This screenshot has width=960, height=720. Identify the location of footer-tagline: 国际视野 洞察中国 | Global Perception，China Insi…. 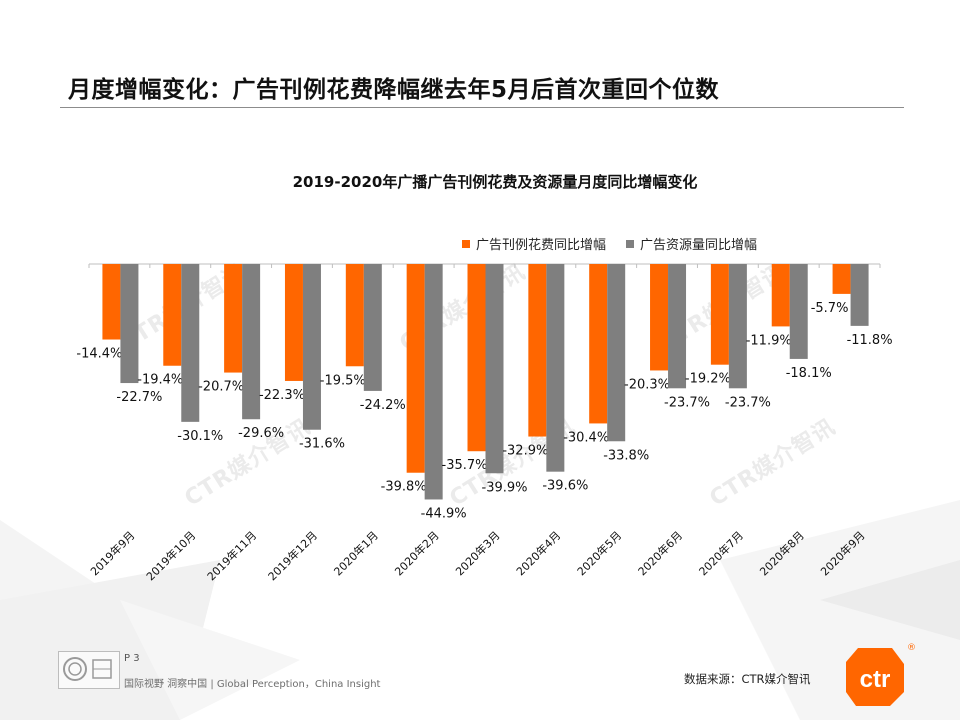
(252, 684).